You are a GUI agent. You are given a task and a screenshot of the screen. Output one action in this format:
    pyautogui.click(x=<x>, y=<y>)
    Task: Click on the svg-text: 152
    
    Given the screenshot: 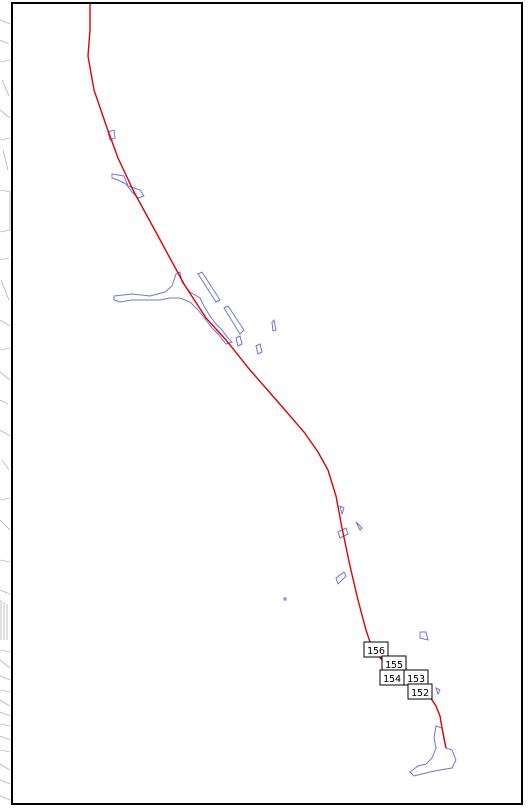 What is the action you would take?
    pyautogui.click(x=420, y=693)
    